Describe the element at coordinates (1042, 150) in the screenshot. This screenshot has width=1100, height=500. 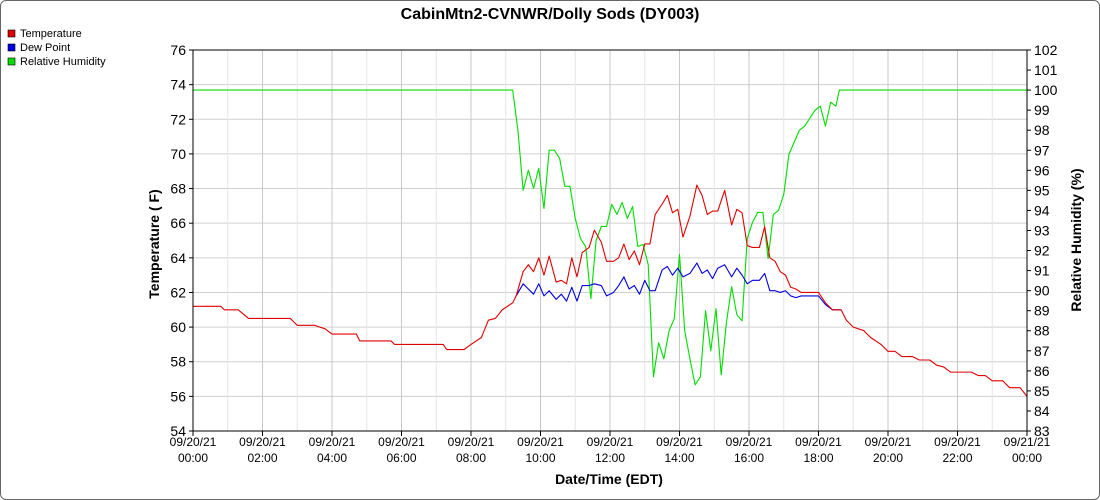
I see `y2-tick-label: 97` at that location.